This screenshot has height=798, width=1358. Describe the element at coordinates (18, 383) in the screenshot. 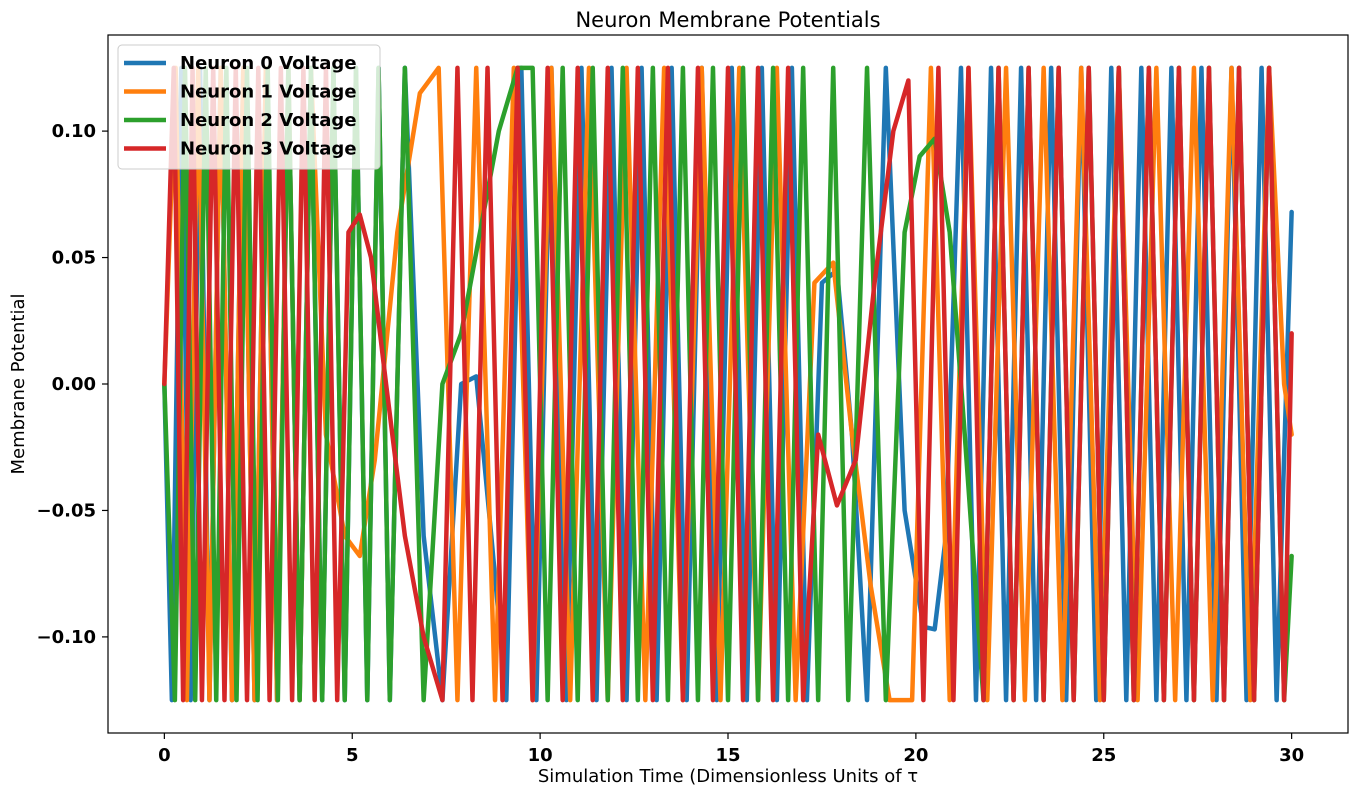

I see `y-axis-title: Membrane Potential` at that location.